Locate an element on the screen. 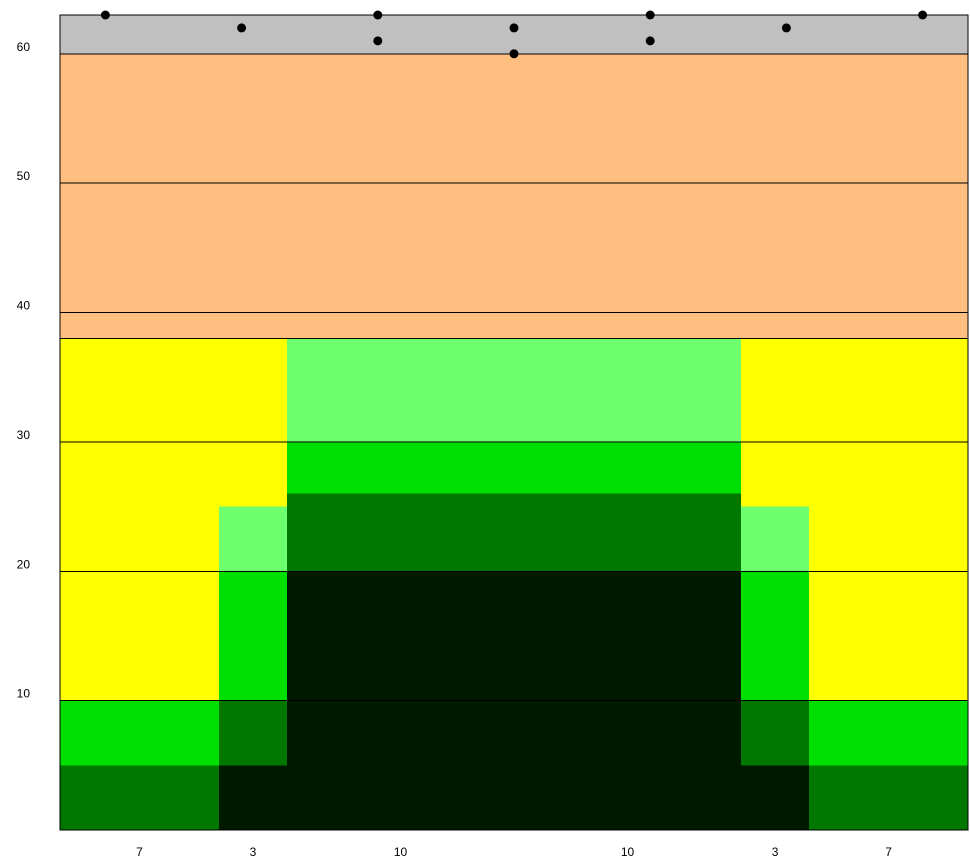  heatmap-cell-gray is located at coordinates (514, 34).